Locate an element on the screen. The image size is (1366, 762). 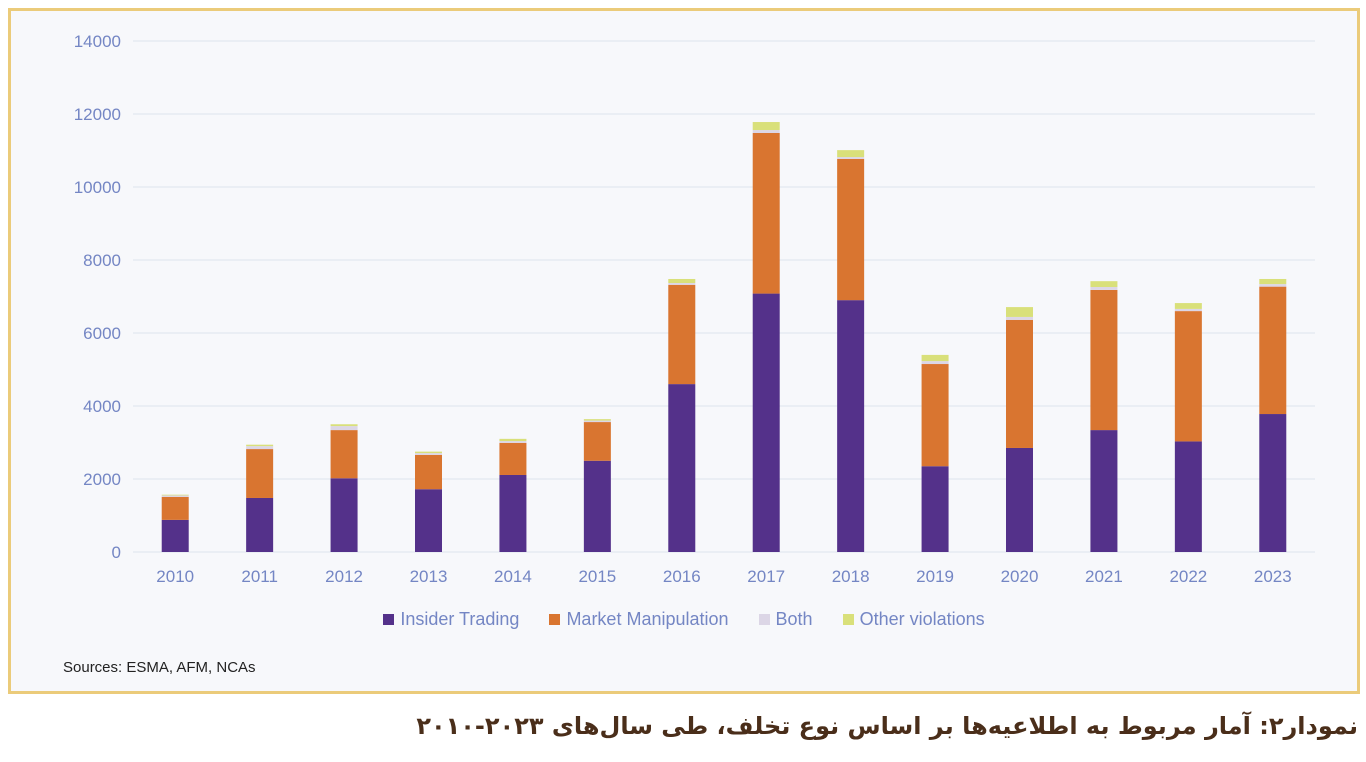
bar-both-2010 is located at coordinates (175, 496).